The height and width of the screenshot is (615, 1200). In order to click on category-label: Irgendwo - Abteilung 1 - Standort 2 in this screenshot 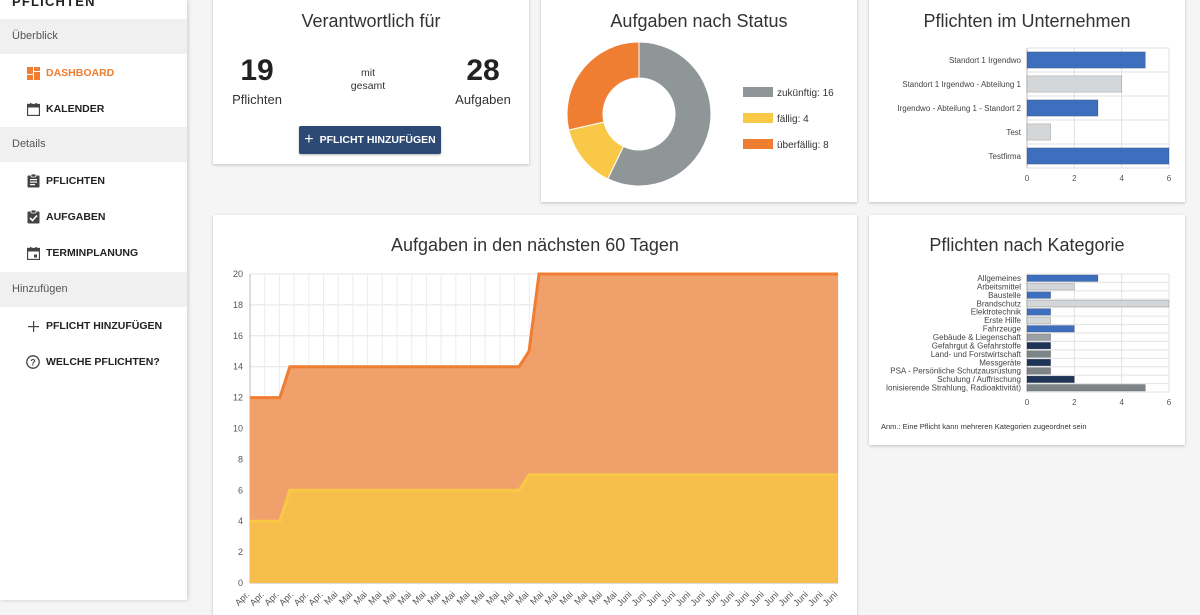, I will do `click(959, 108)`.